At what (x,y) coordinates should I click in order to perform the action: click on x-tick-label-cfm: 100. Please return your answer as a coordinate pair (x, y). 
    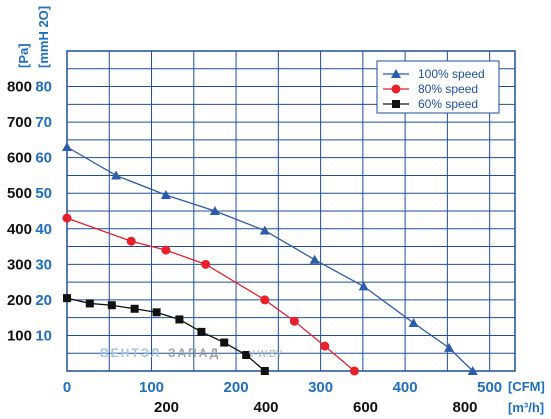
    Looking at the image, I should click on (151, 387).